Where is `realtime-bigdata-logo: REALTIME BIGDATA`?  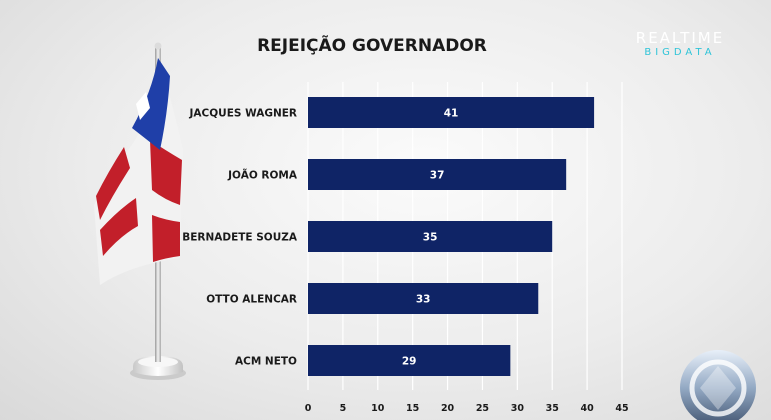 realtime-bigdata-logo: REALTIME BIGDATA is located at coordinates (680, 43).